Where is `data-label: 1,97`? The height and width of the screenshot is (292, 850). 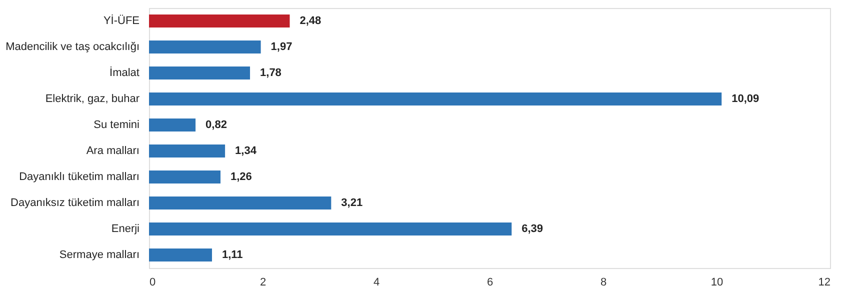
data-label: 1,97 is located at coordinates (281, 47).